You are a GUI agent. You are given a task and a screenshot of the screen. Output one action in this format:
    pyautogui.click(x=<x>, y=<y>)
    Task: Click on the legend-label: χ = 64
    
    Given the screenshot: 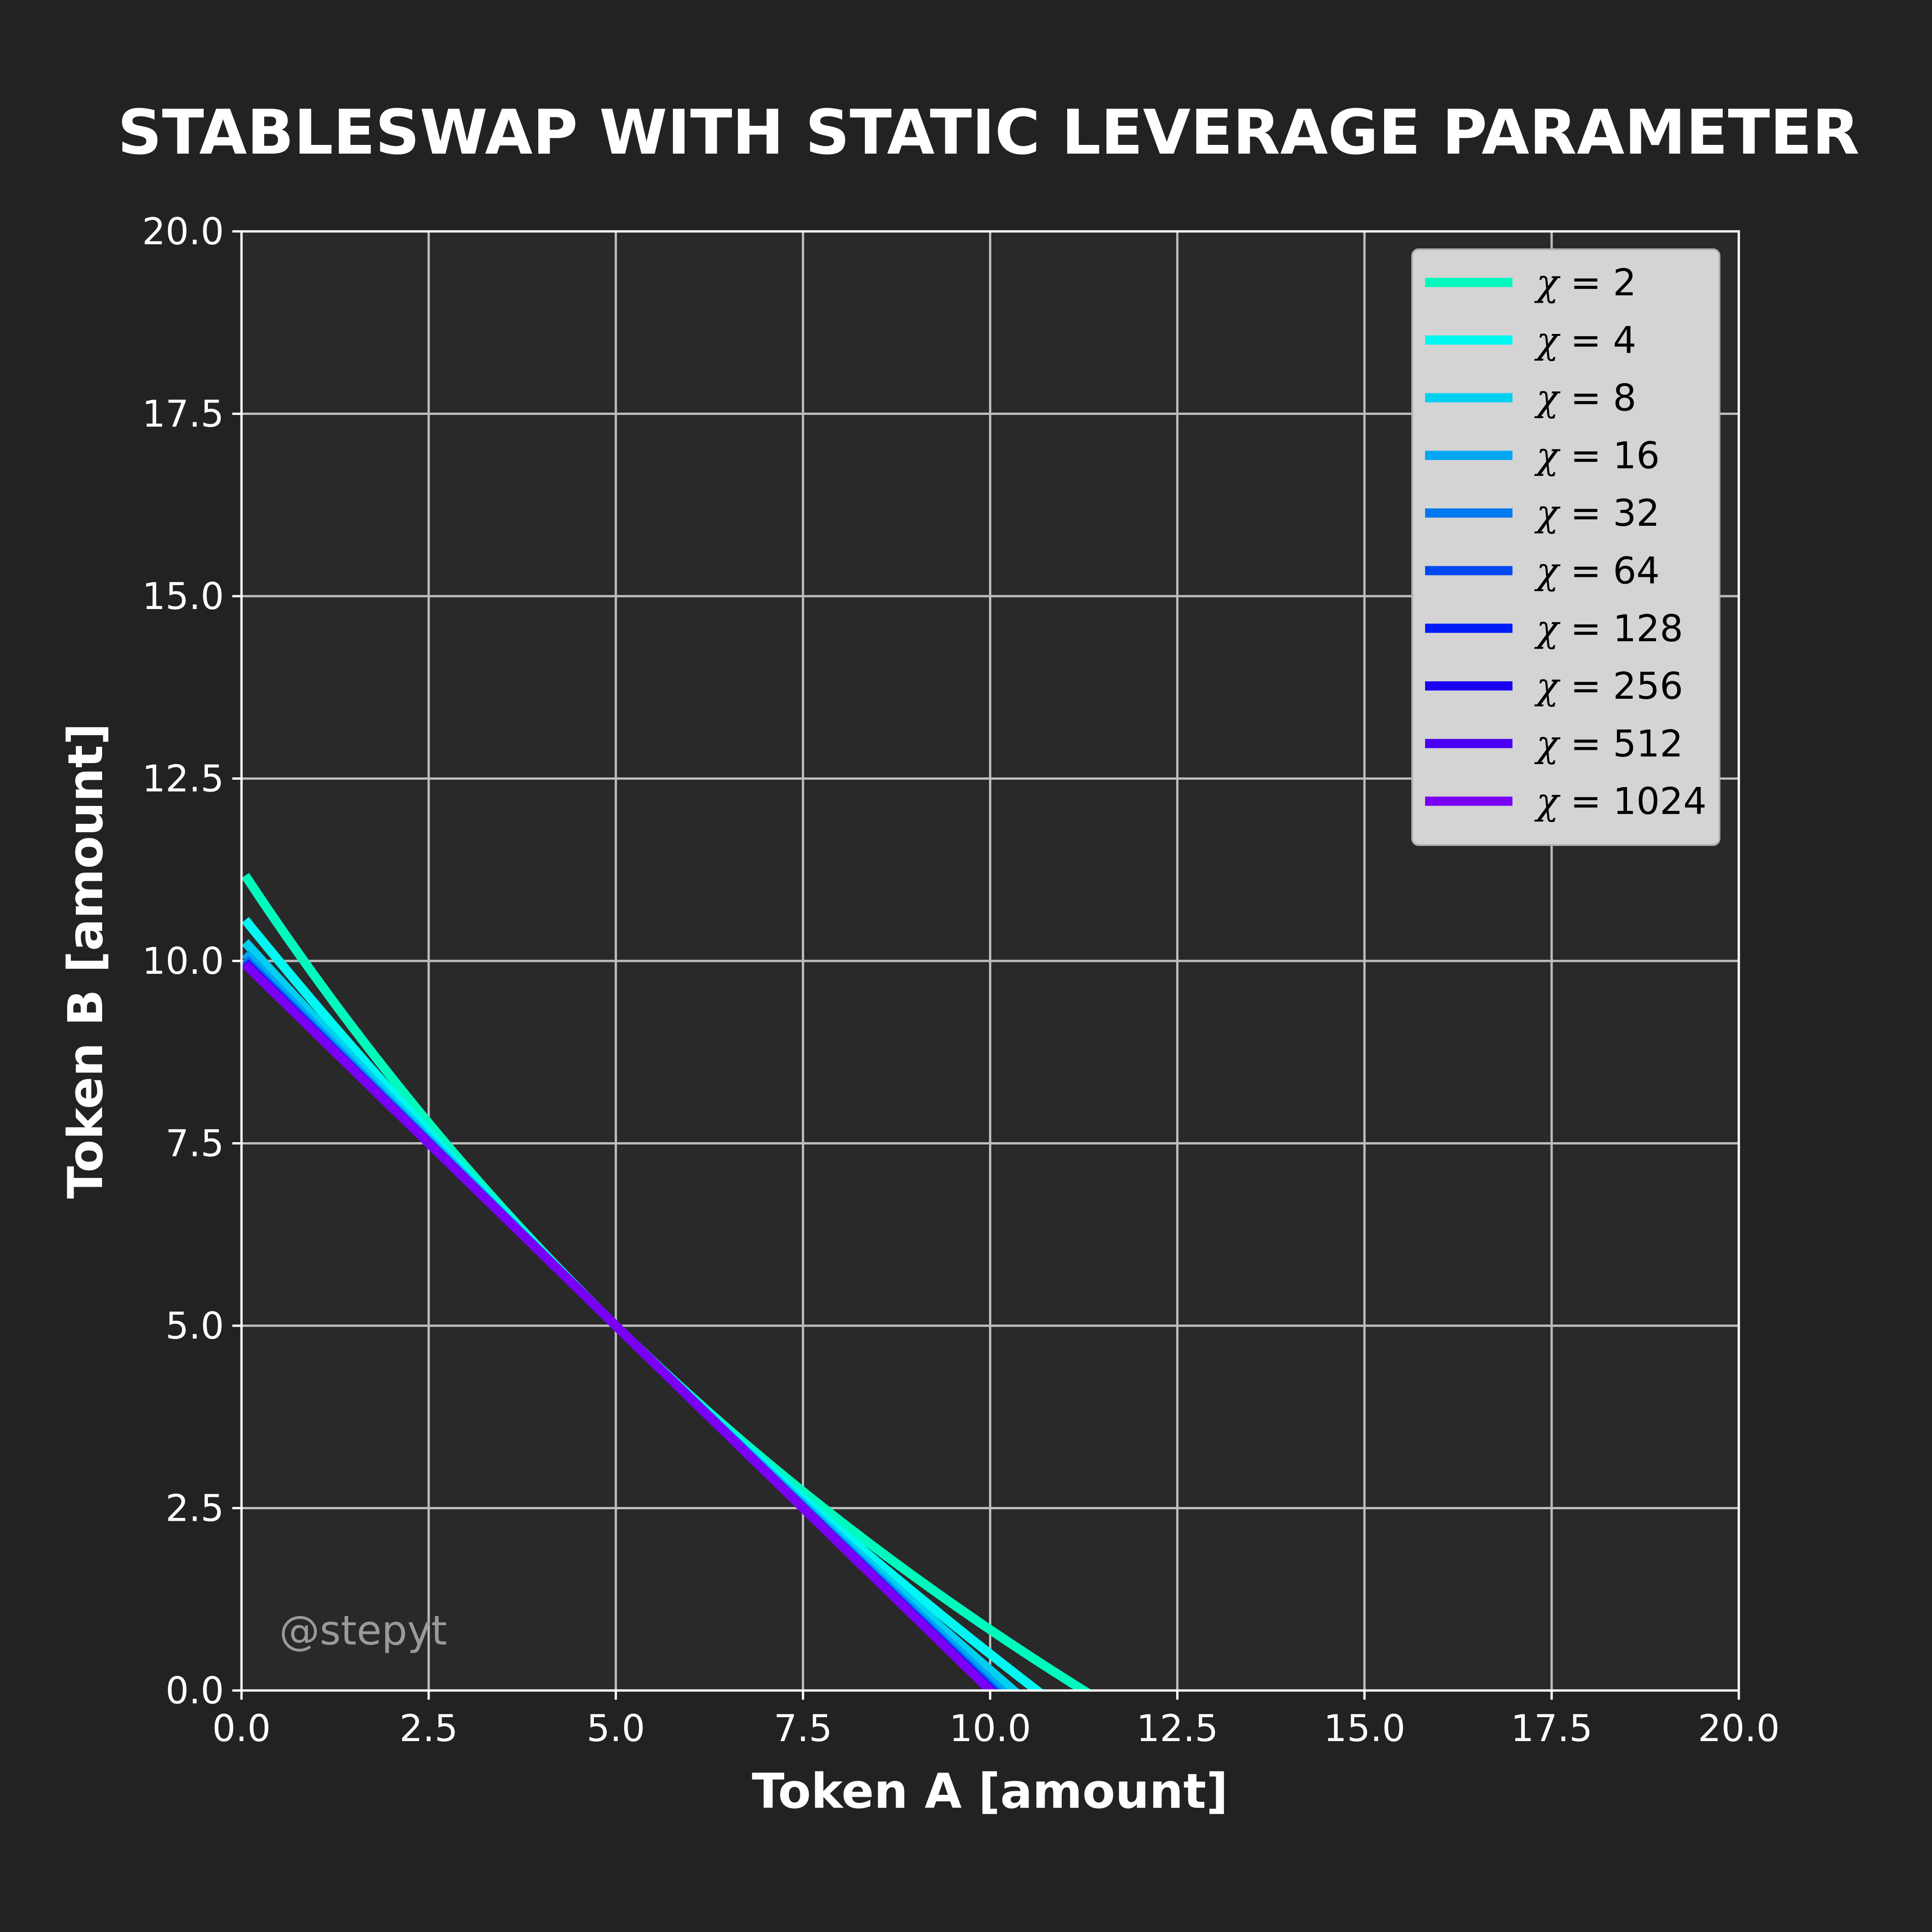 What is the action you would take?
    pyautogui.click(x=1597, y=571)
    